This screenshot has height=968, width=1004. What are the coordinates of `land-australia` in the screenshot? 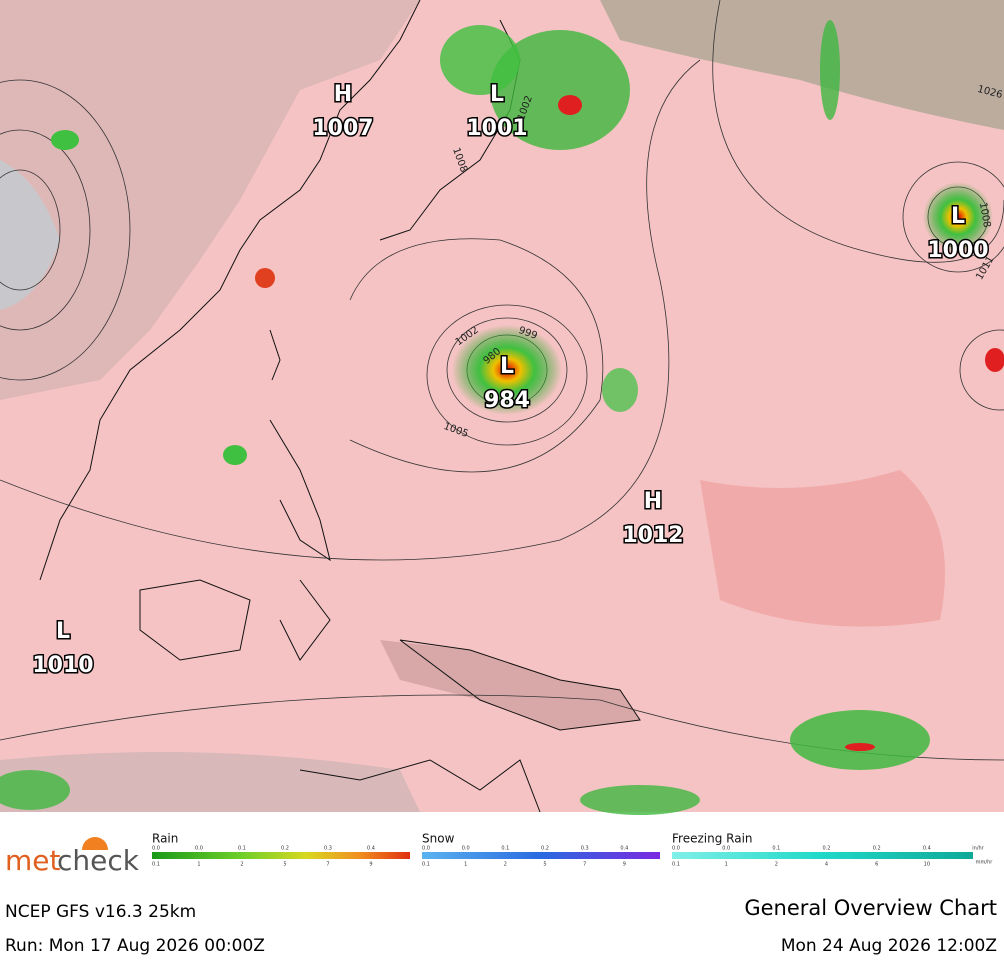 It's located at (210, 782).